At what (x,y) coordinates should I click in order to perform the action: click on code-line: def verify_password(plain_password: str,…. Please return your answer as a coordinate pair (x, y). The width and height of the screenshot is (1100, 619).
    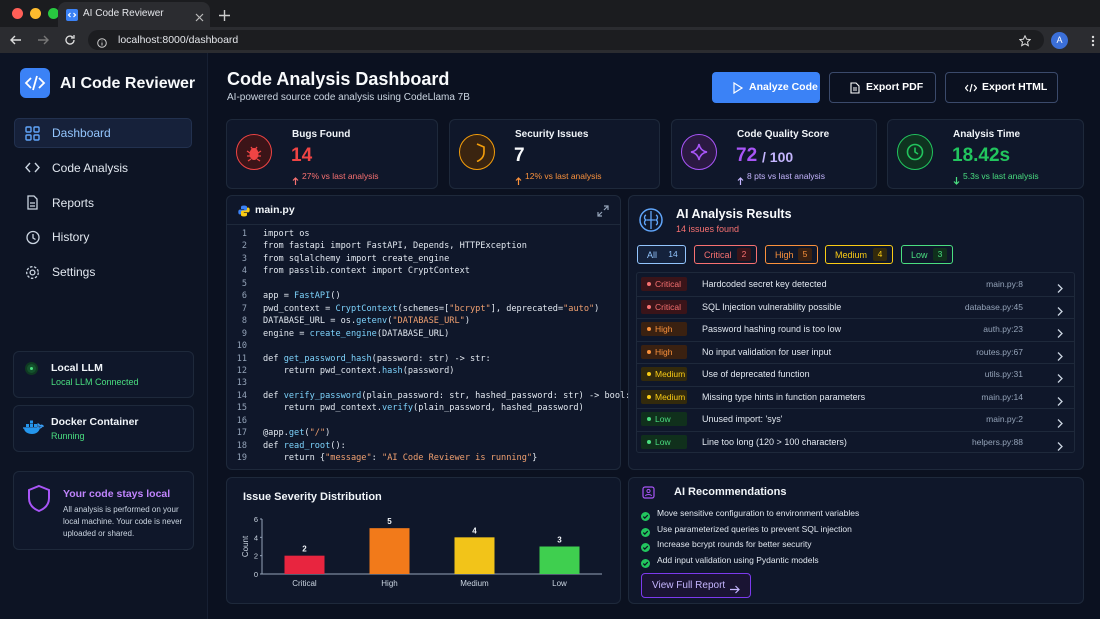
    Looking at the image, I should click on (446, 396).